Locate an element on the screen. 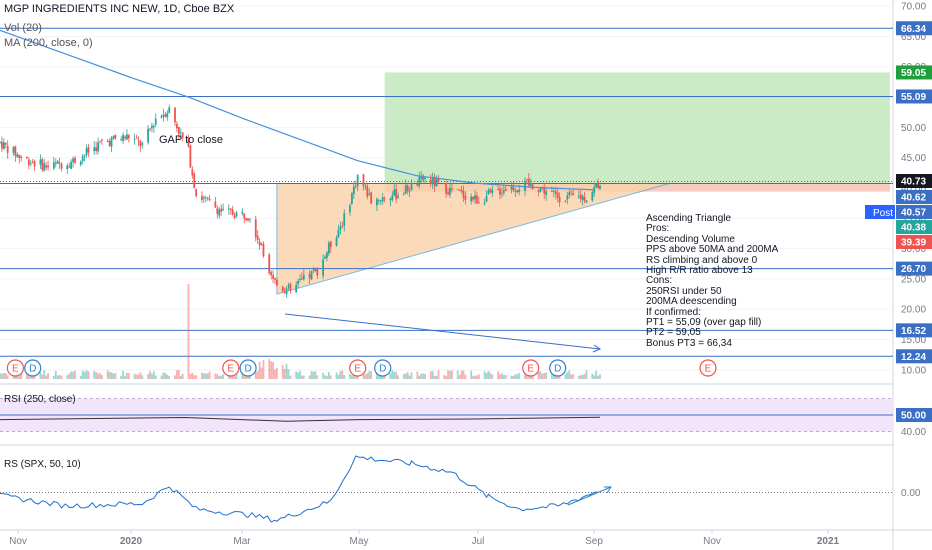  price-label-text: 55.09 is located at coordinates (913, 97).